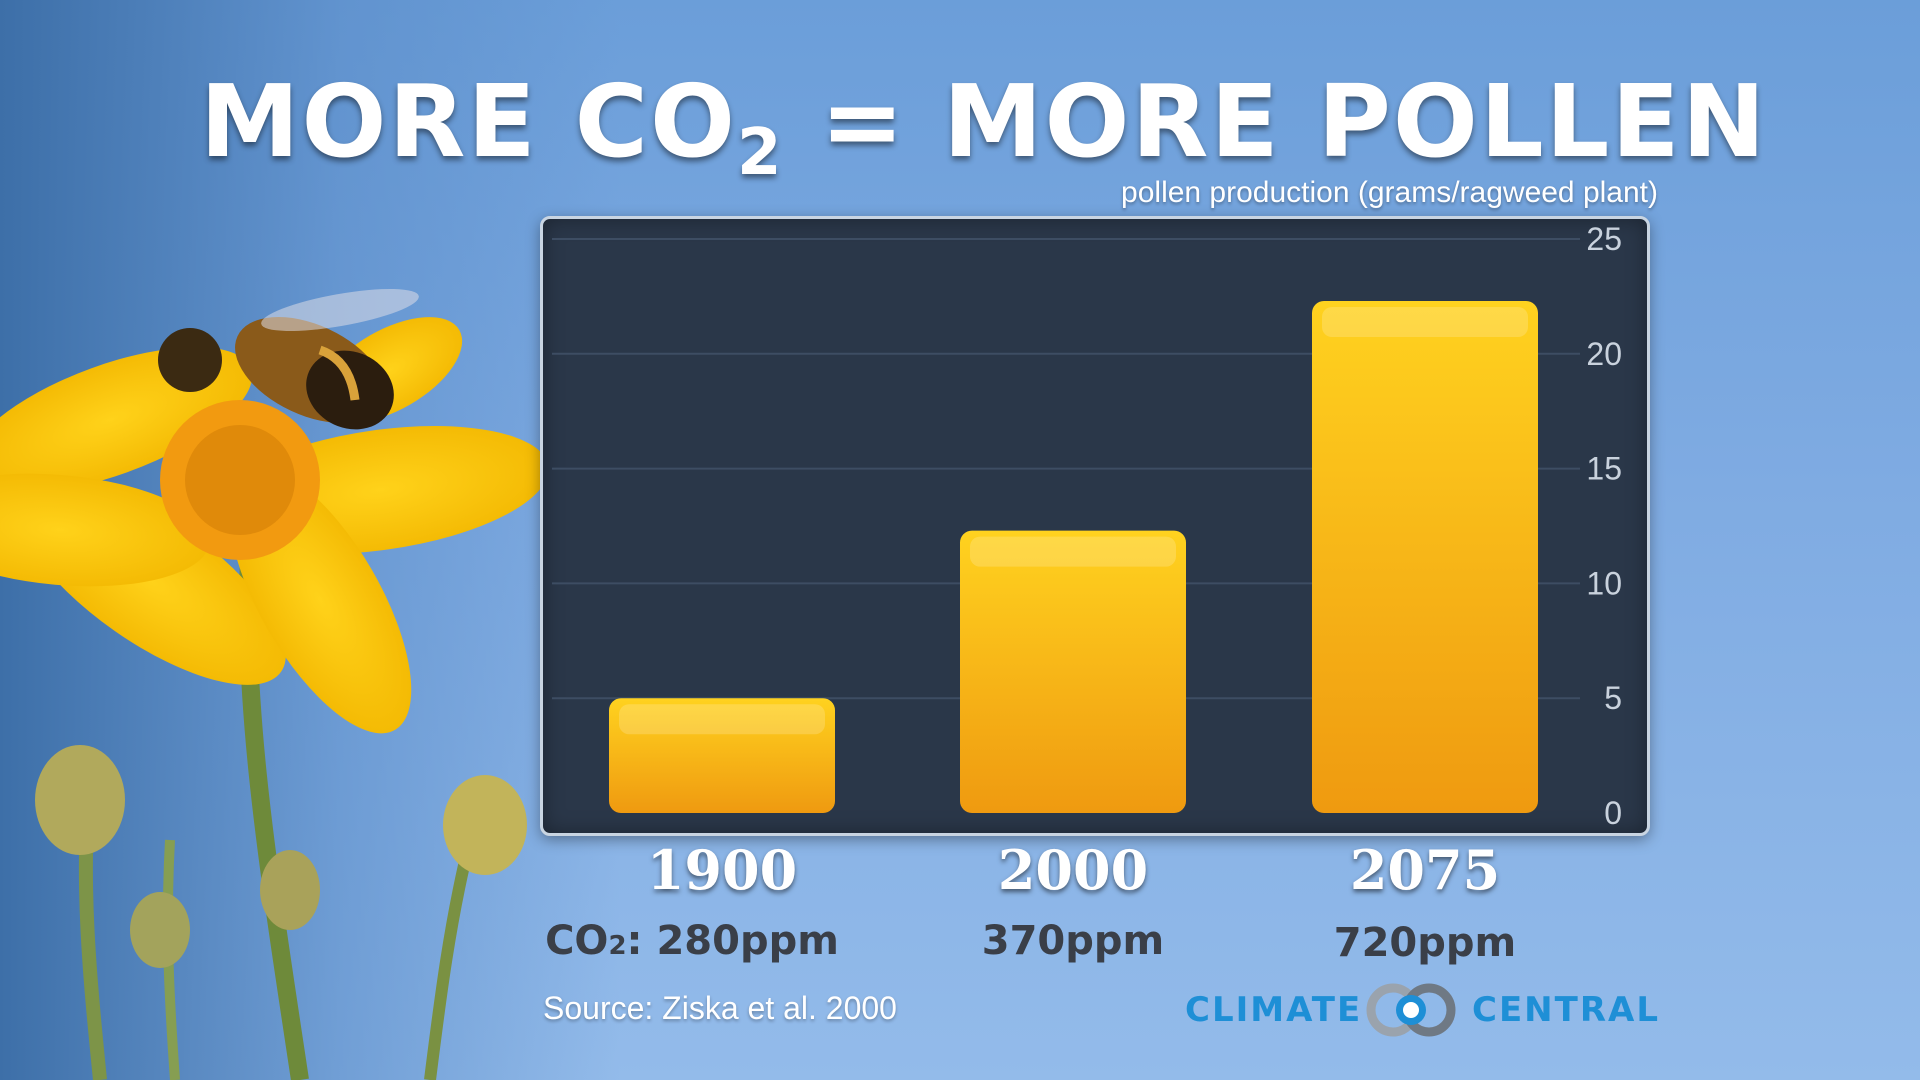 The height and width of the screenshot is (1080, 1920). Describe the element at coordinates (1604, 469) in the screenshot. I see `y-tick-label: 15` at that location.